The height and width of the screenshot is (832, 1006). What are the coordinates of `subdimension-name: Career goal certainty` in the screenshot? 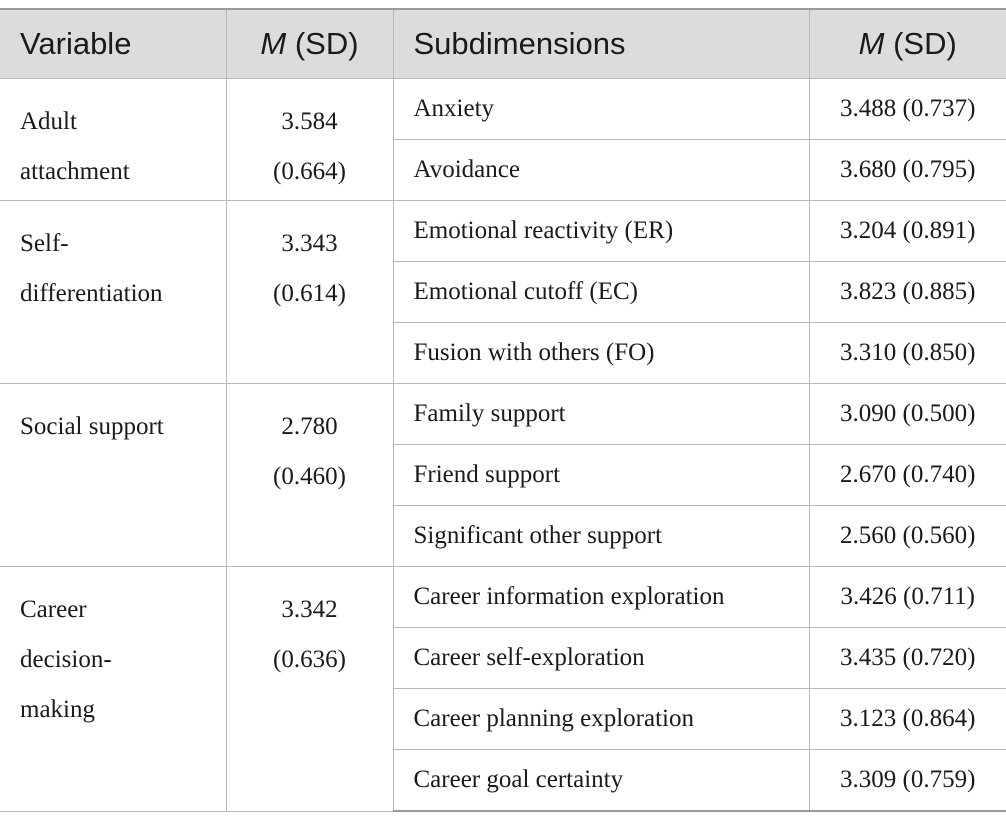 It's located at (601, 780).